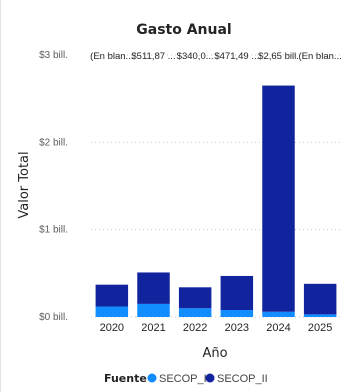  I want to click on x-tick-label: 2020, so click(112, 328).